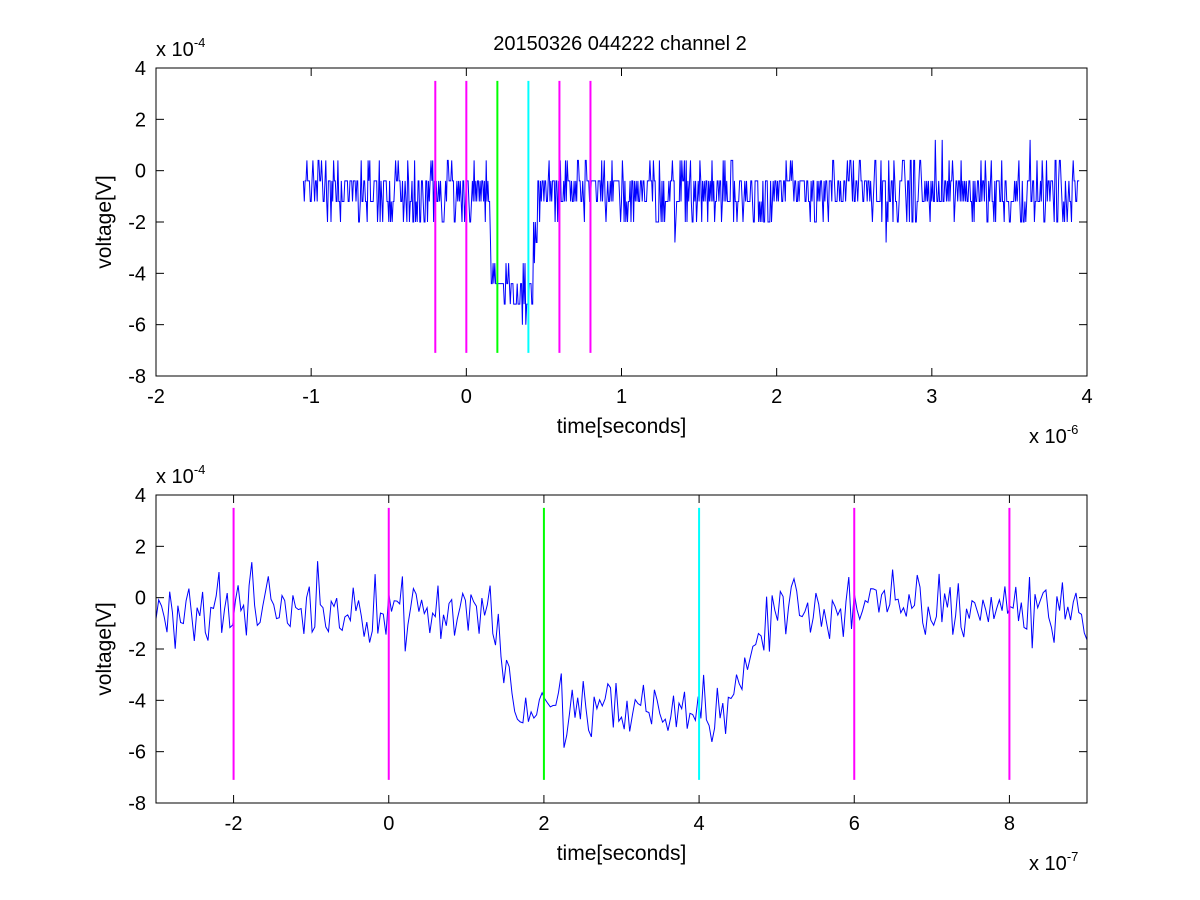 Image resolution: width=1200 pixels, height=900 pixels. What do you see at coordinates (200, 42) in the screenshot?
I see `top-y-exponent-power: -4` at bounding box center [200, 42].